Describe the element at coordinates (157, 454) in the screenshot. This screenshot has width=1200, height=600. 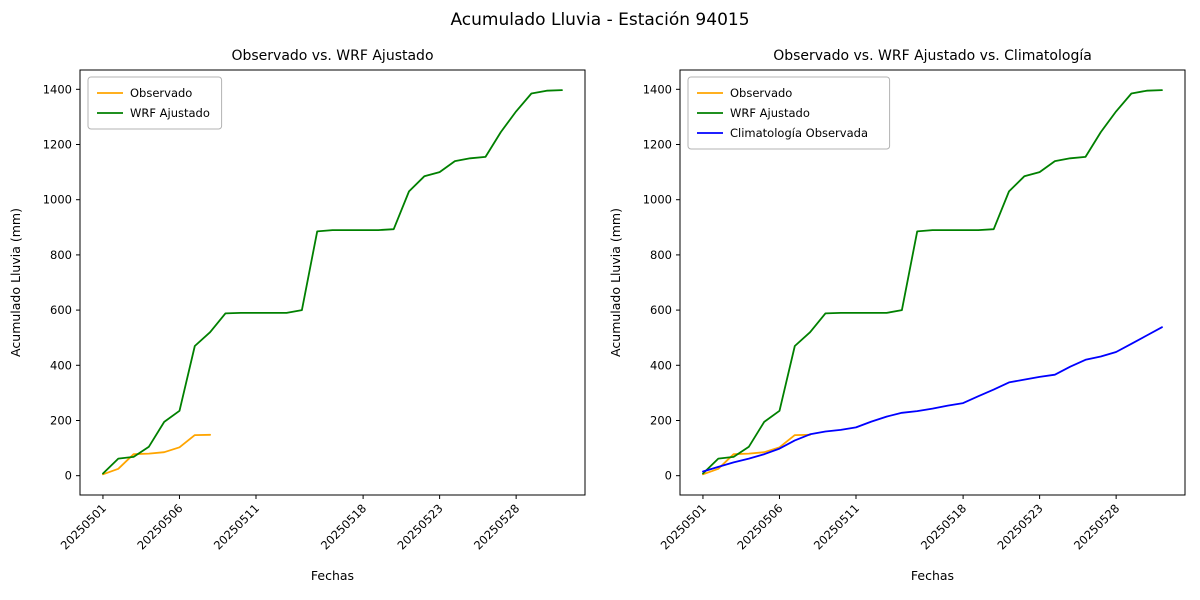
I see `series-line-observado` at that location.